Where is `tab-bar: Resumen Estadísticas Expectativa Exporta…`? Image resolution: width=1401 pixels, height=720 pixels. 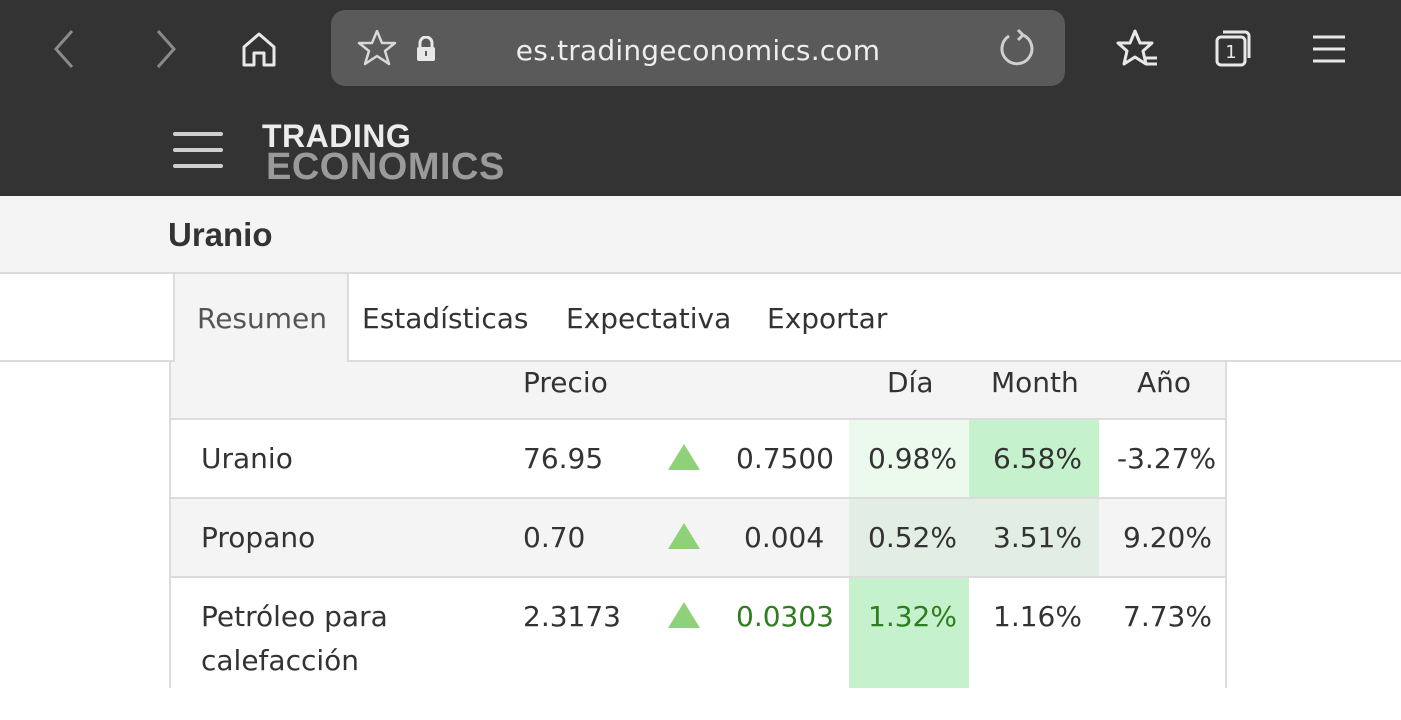 tab-bar: Resumen Estadísticas Expectativa Exporta… is located at coordinates (700, 318).